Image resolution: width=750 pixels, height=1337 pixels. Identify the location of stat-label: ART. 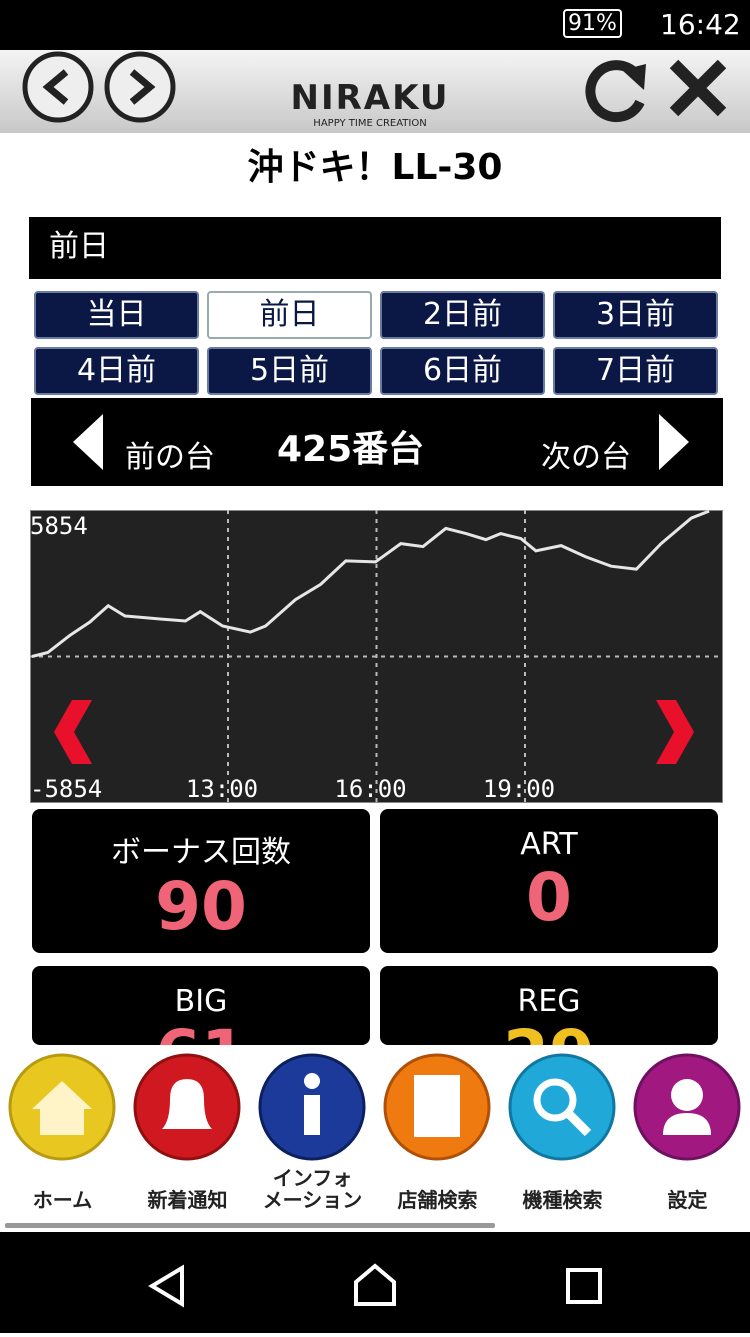
(549, 844).